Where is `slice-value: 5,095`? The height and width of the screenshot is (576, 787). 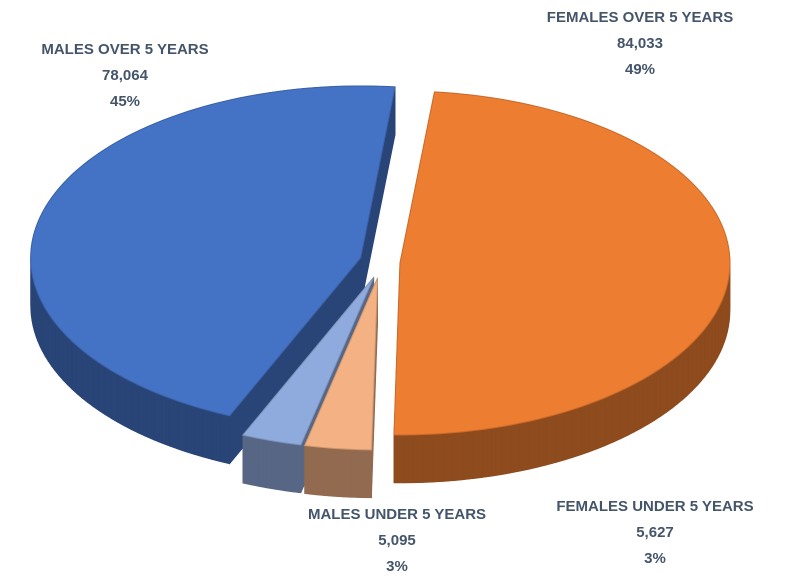 slice-value: 5,095 is located at coordinates (397, 540).